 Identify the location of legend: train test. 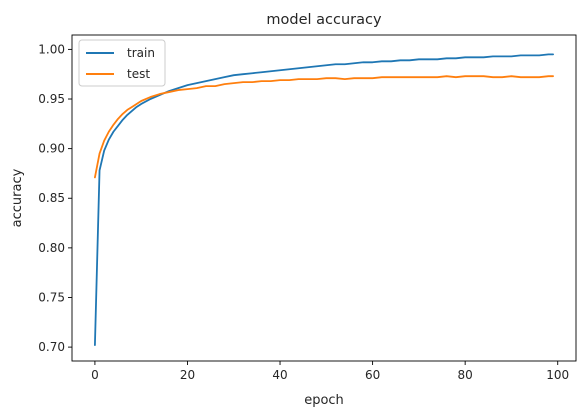
(122, 63).